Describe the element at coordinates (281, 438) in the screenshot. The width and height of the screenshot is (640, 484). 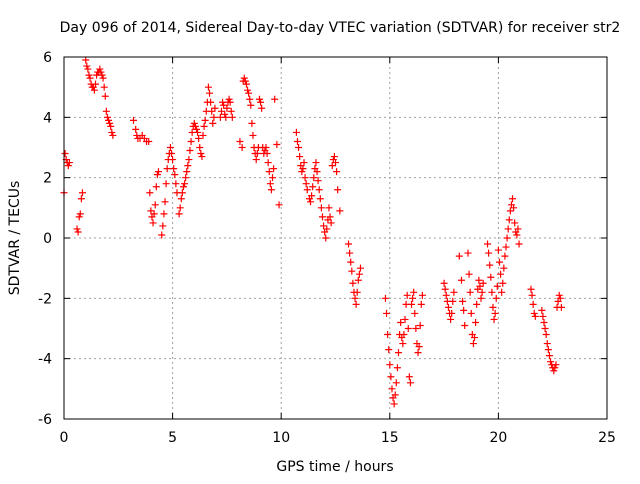
I see `x-tick-label: 10` at that location.